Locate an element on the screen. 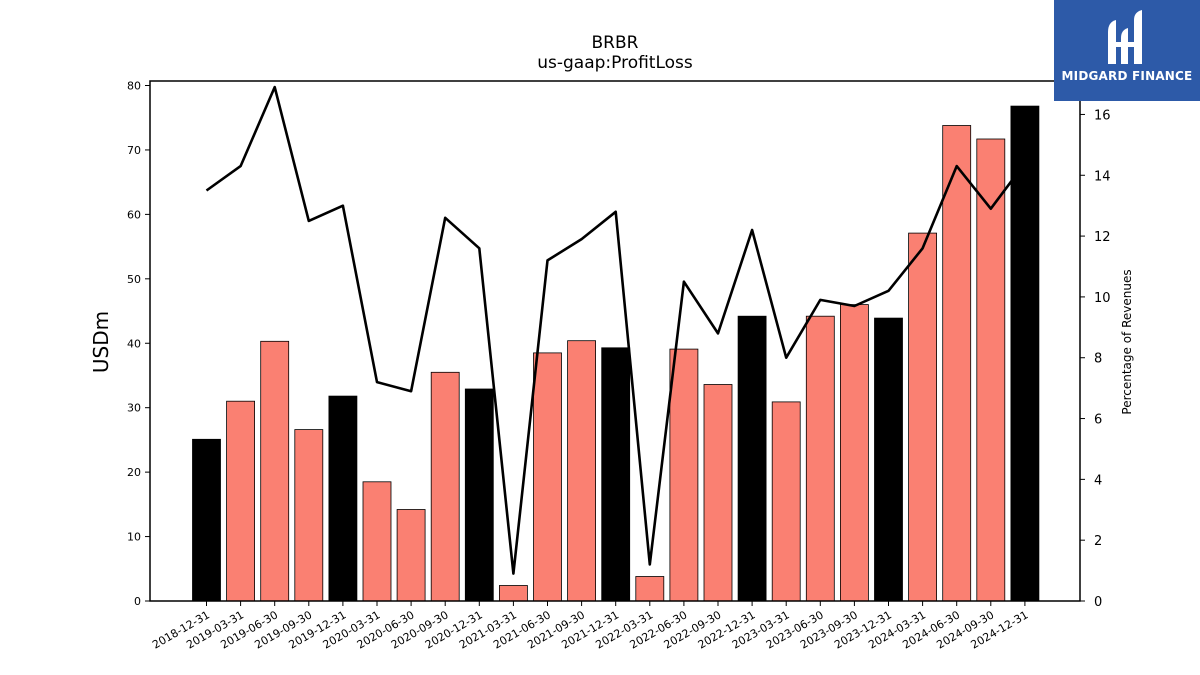  y-tick-label: 30 is located at coordinates (134, 408).